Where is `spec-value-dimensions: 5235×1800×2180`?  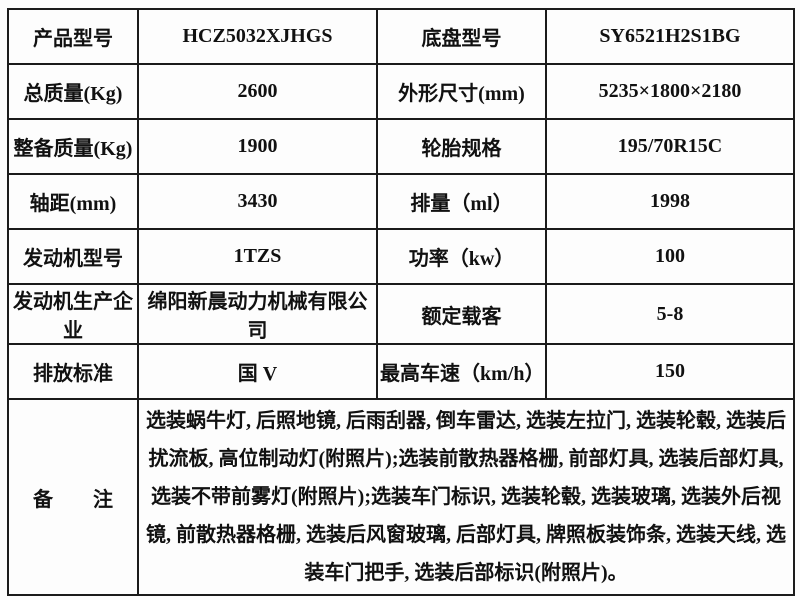 spec-value-dimensions: 5235×1800×2180 is located at coordinates (670, 91).